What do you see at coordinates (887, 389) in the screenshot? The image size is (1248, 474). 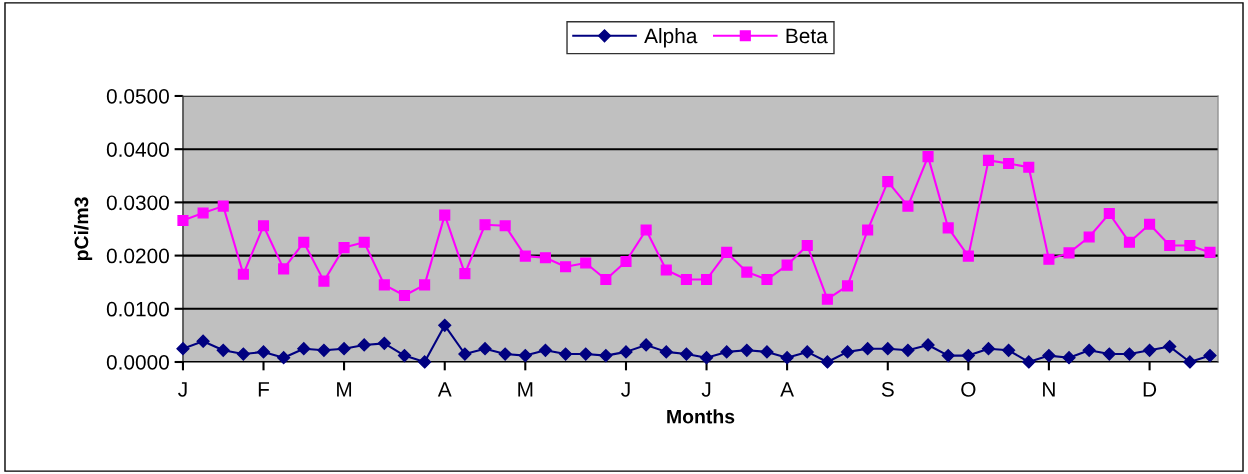 I see `x-tick-label: S` at bounding box center [887, 389].